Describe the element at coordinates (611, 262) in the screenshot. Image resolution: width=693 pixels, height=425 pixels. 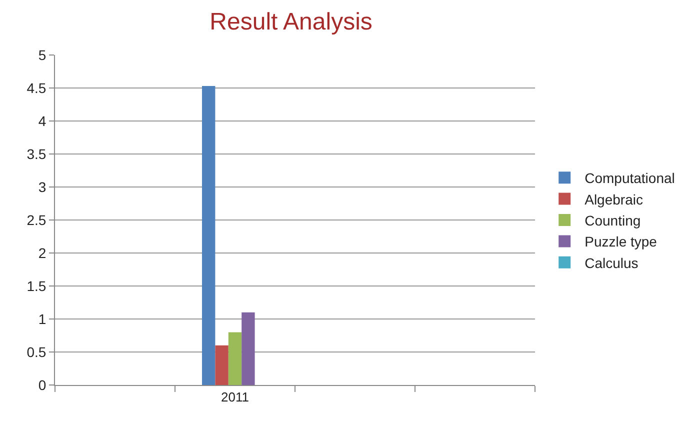
I see `legend-label: Calculus` at that location.